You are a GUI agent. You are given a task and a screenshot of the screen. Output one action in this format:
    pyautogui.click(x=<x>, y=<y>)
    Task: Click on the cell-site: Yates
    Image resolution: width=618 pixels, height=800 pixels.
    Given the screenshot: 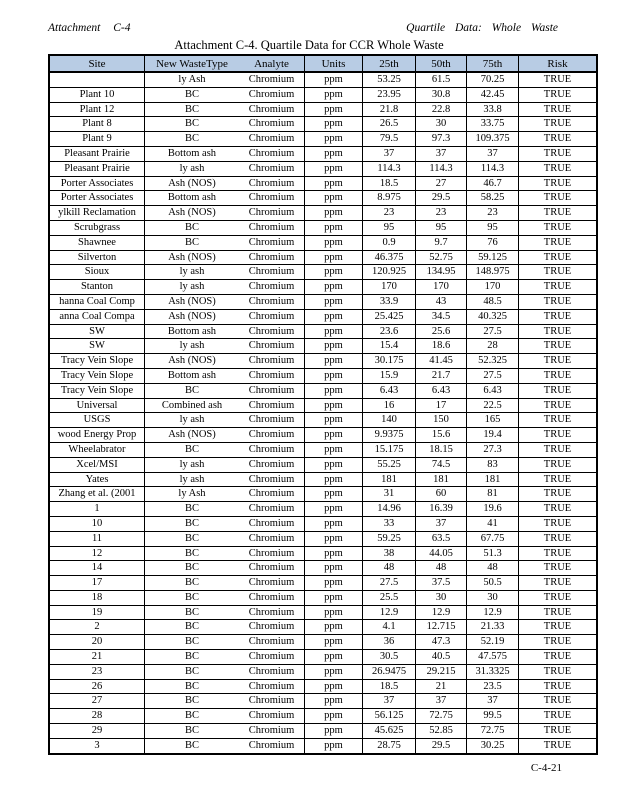 What is the action you would take?
    pyautogui.click(x=96, y=479)
    